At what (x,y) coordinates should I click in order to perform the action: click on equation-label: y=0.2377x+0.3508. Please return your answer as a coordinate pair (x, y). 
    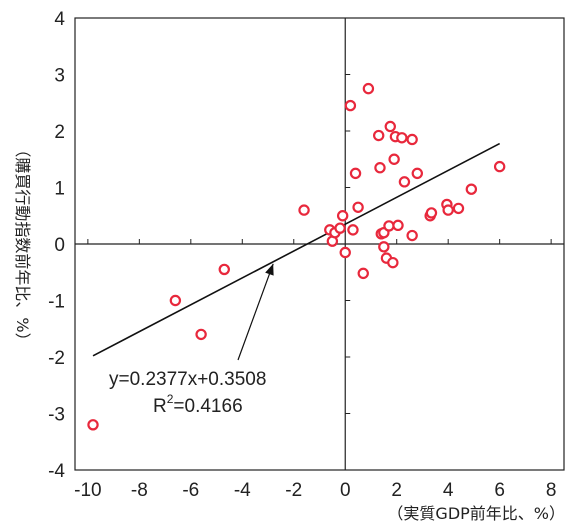
    Looking at the image, I should click on (187, 379).